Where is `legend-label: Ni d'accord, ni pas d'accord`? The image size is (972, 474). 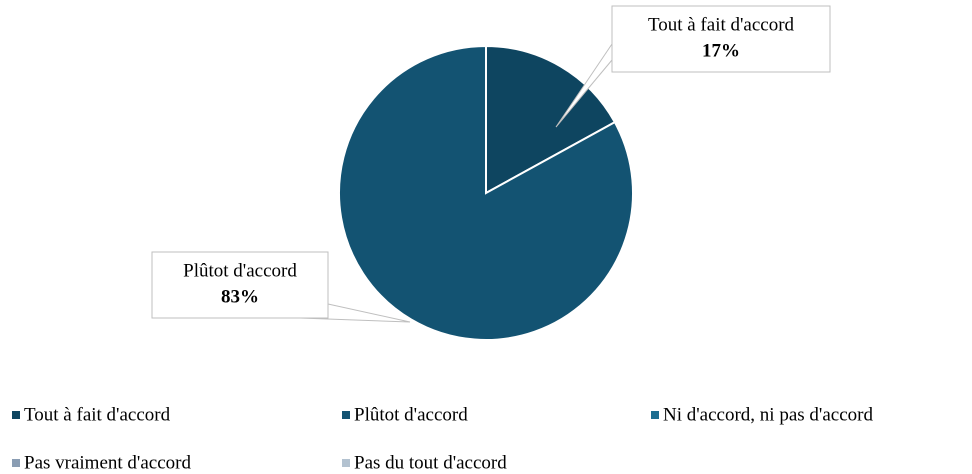
legend-label: Ni d'accord, ni pas d'accord is located at coordinates (768, 414).